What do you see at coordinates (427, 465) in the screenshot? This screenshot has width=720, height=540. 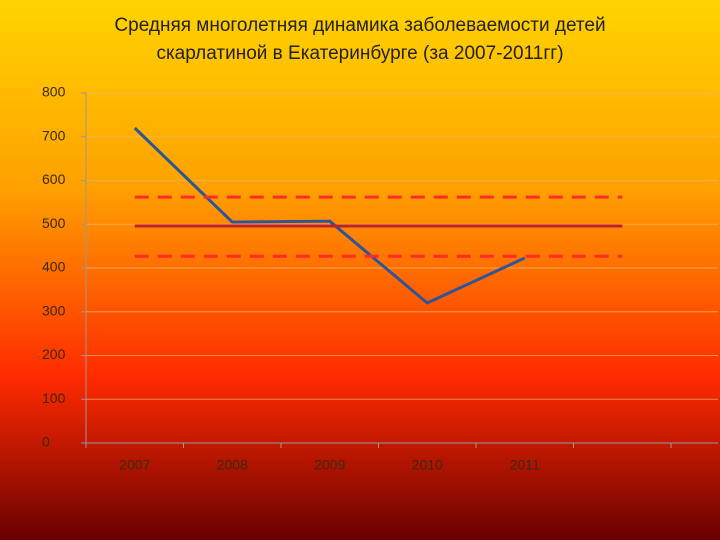 I see `x-tick-label: 2010` at bounding box center [427, 465].